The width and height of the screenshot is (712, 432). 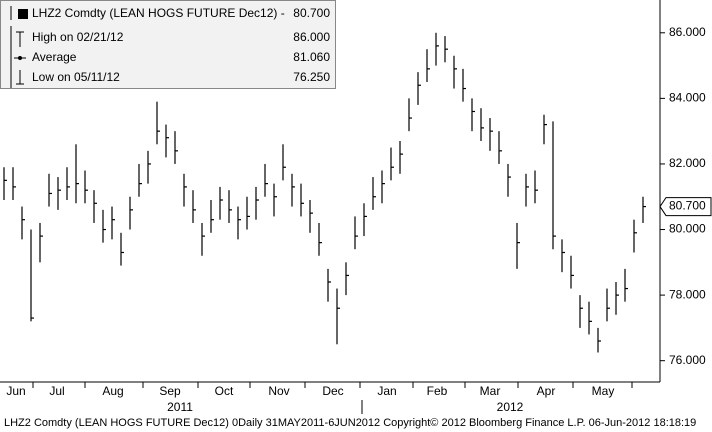 I want to click on last-price-tag, so click(x=685, y=207).